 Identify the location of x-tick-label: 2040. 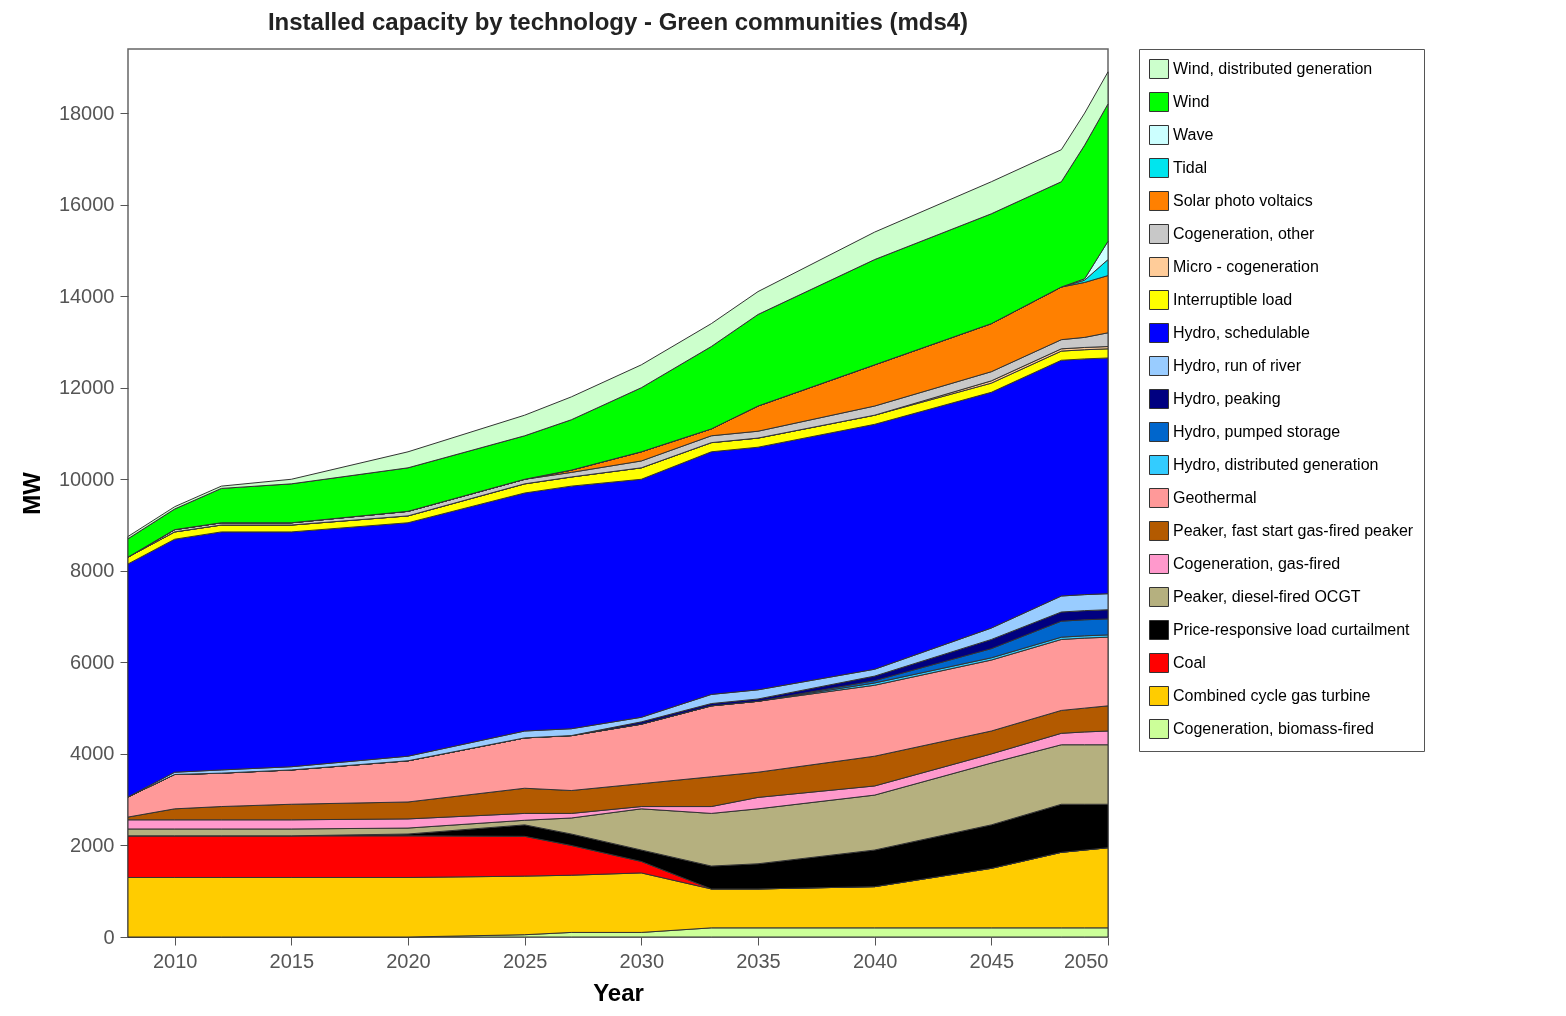
(875, 960).